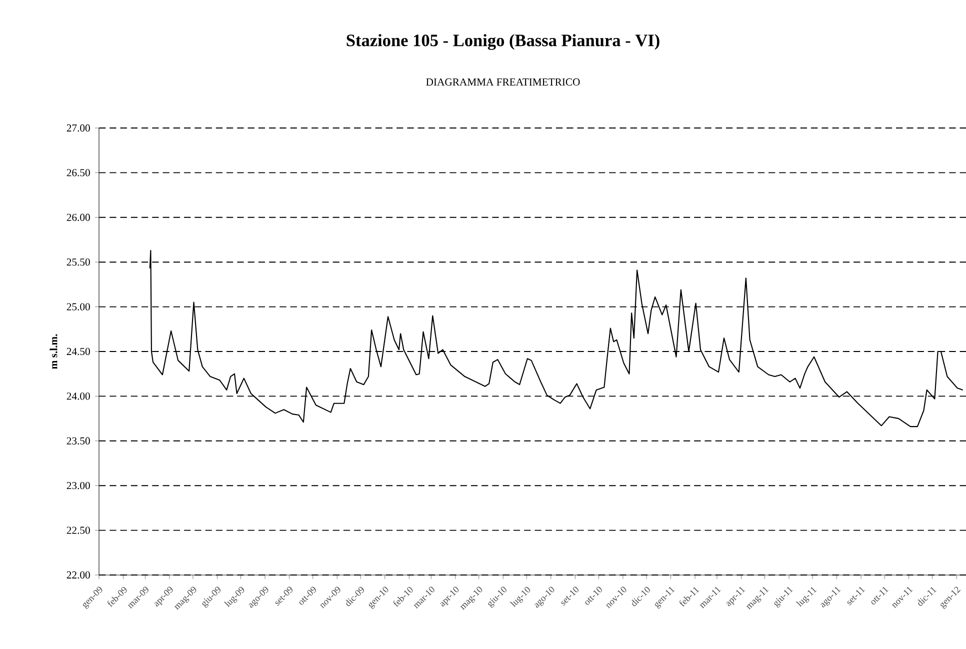 The height and width of the screenshot is (649, 966). I want to click on y-tick-label: 24.50, so click(78, 352).